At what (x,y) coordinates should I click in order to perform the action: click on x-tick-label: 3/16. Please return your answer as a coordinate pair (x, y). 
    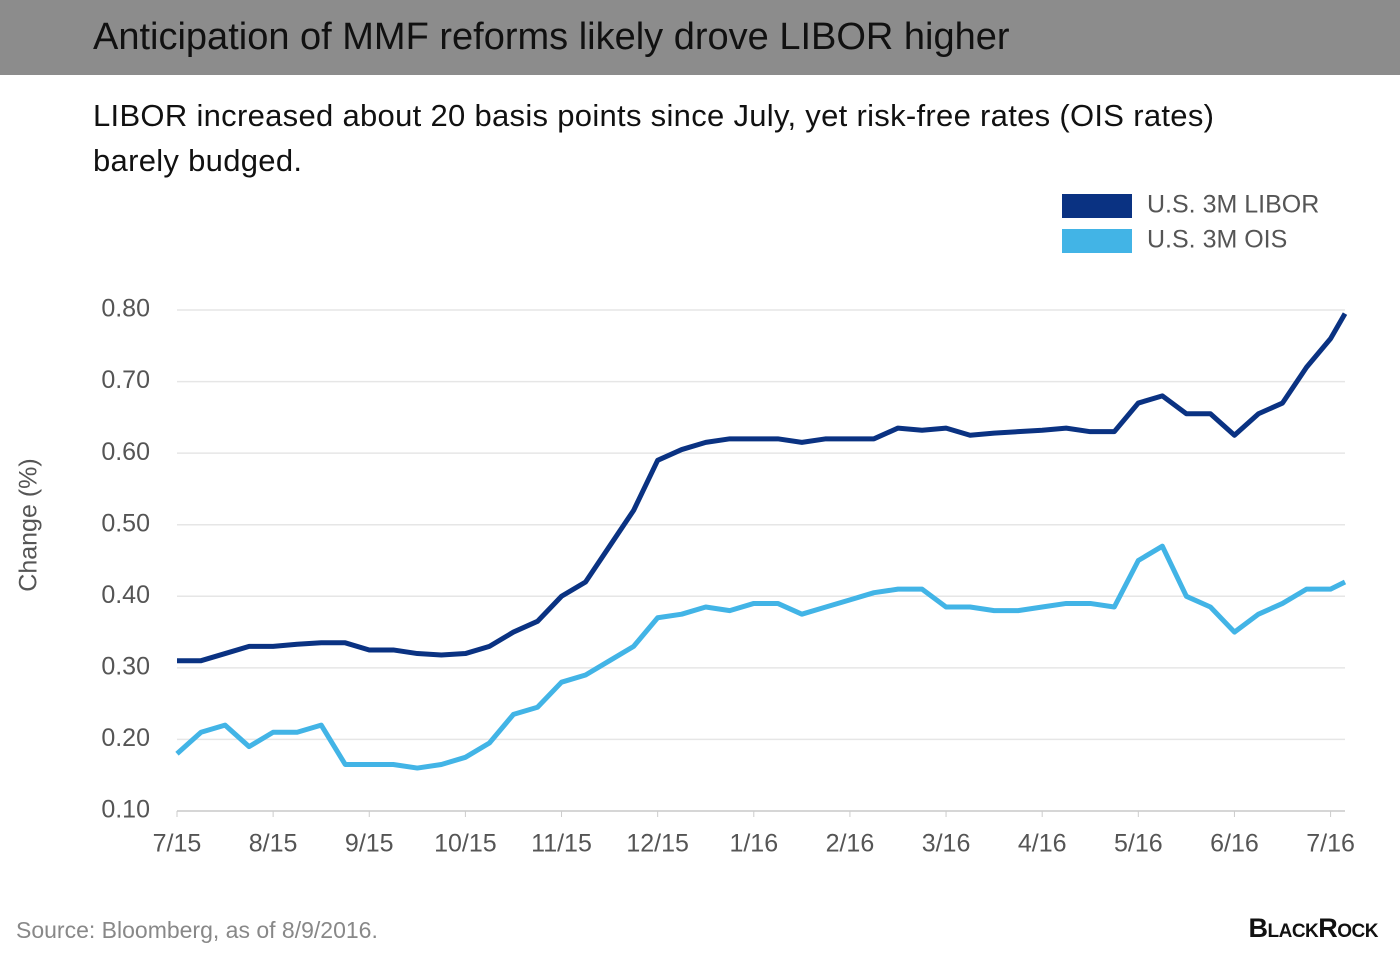
    Looking at the image, I should click on (946, 844).